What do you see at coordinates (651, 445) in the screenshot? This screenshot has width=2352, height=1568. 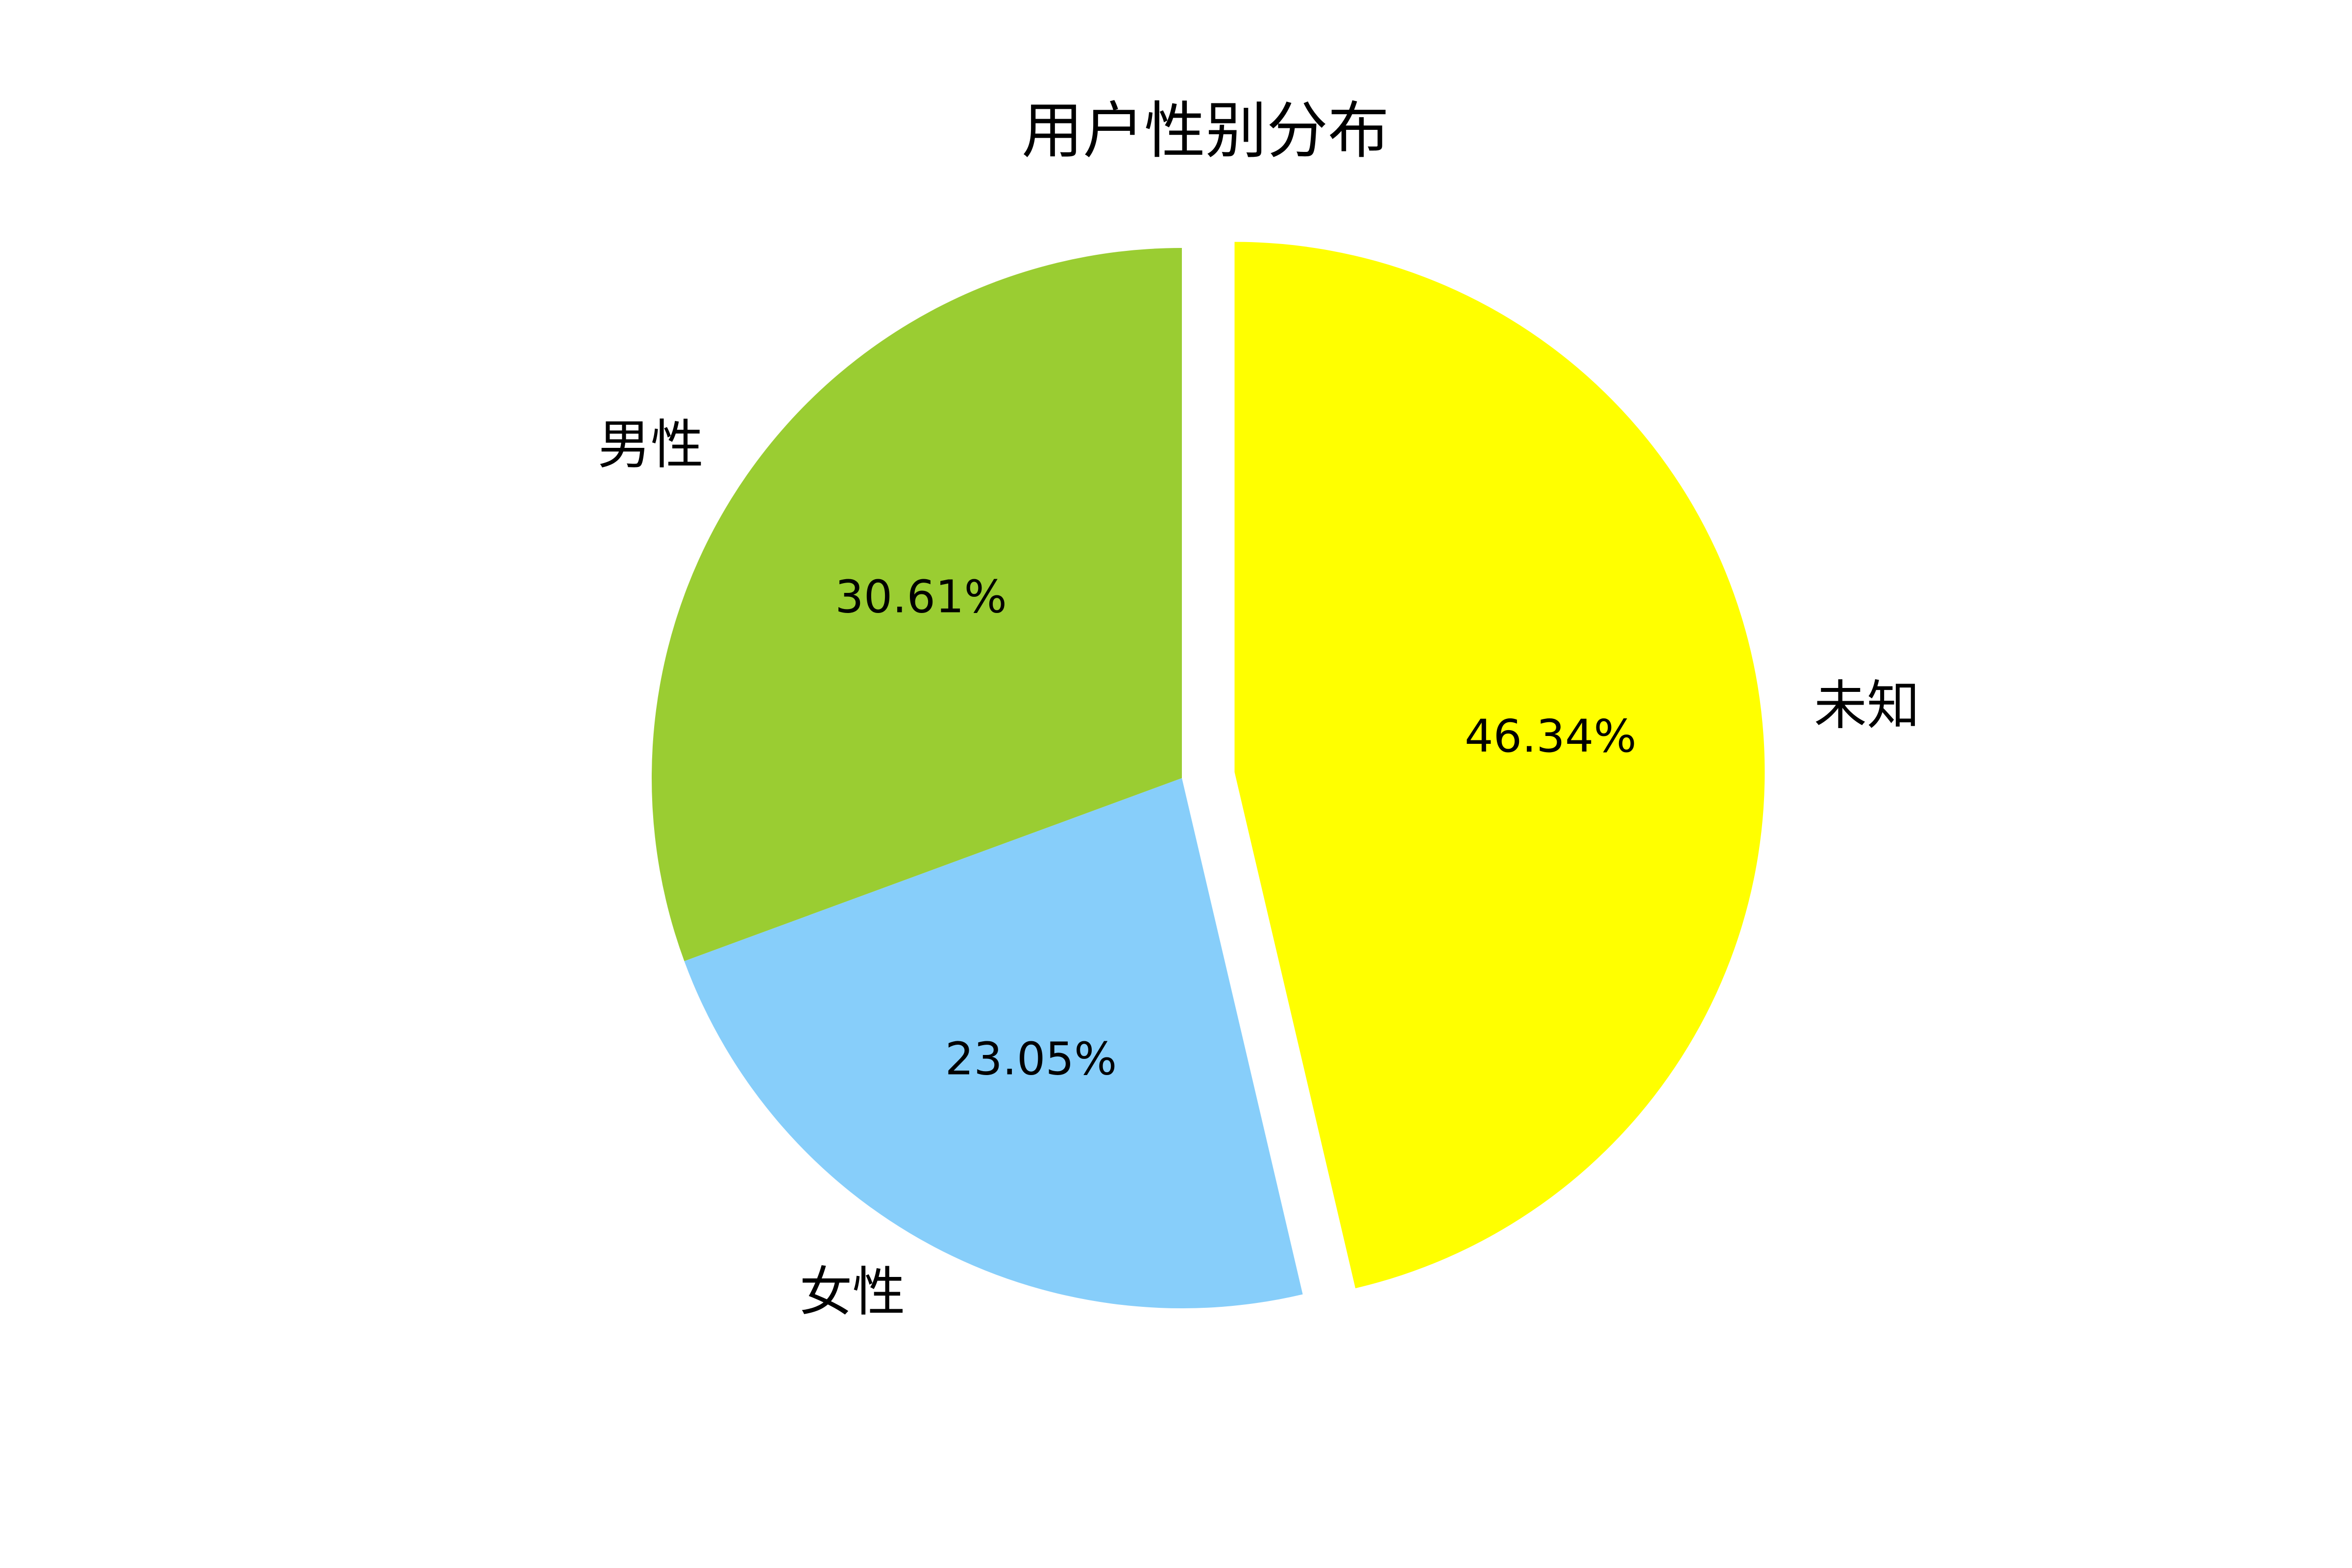 I see `slice-label: 男性` at bounding box center [651, 445].